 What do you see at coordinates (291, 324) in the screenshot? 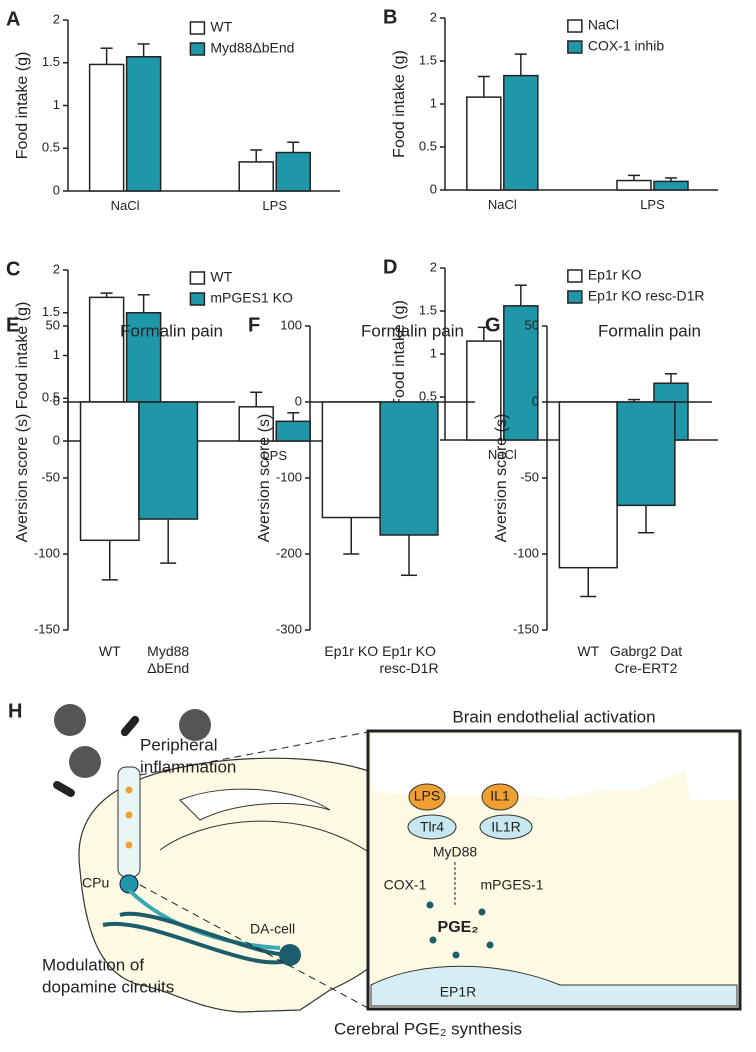
I see `y-tick-label: 100` at bounding box center [291, 324].